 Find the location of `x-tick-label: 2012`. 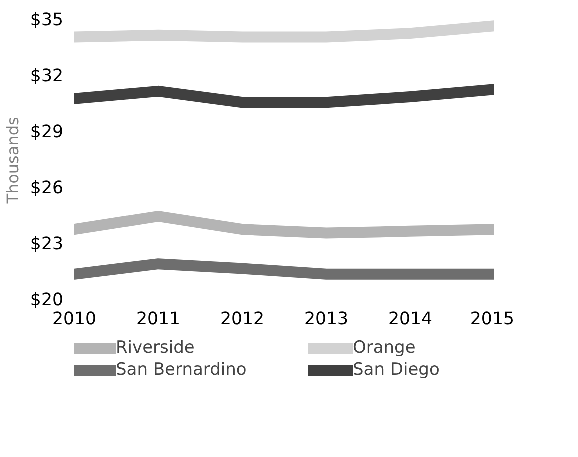

x-tick-label: 2012 is located at coordinates (242, 320).